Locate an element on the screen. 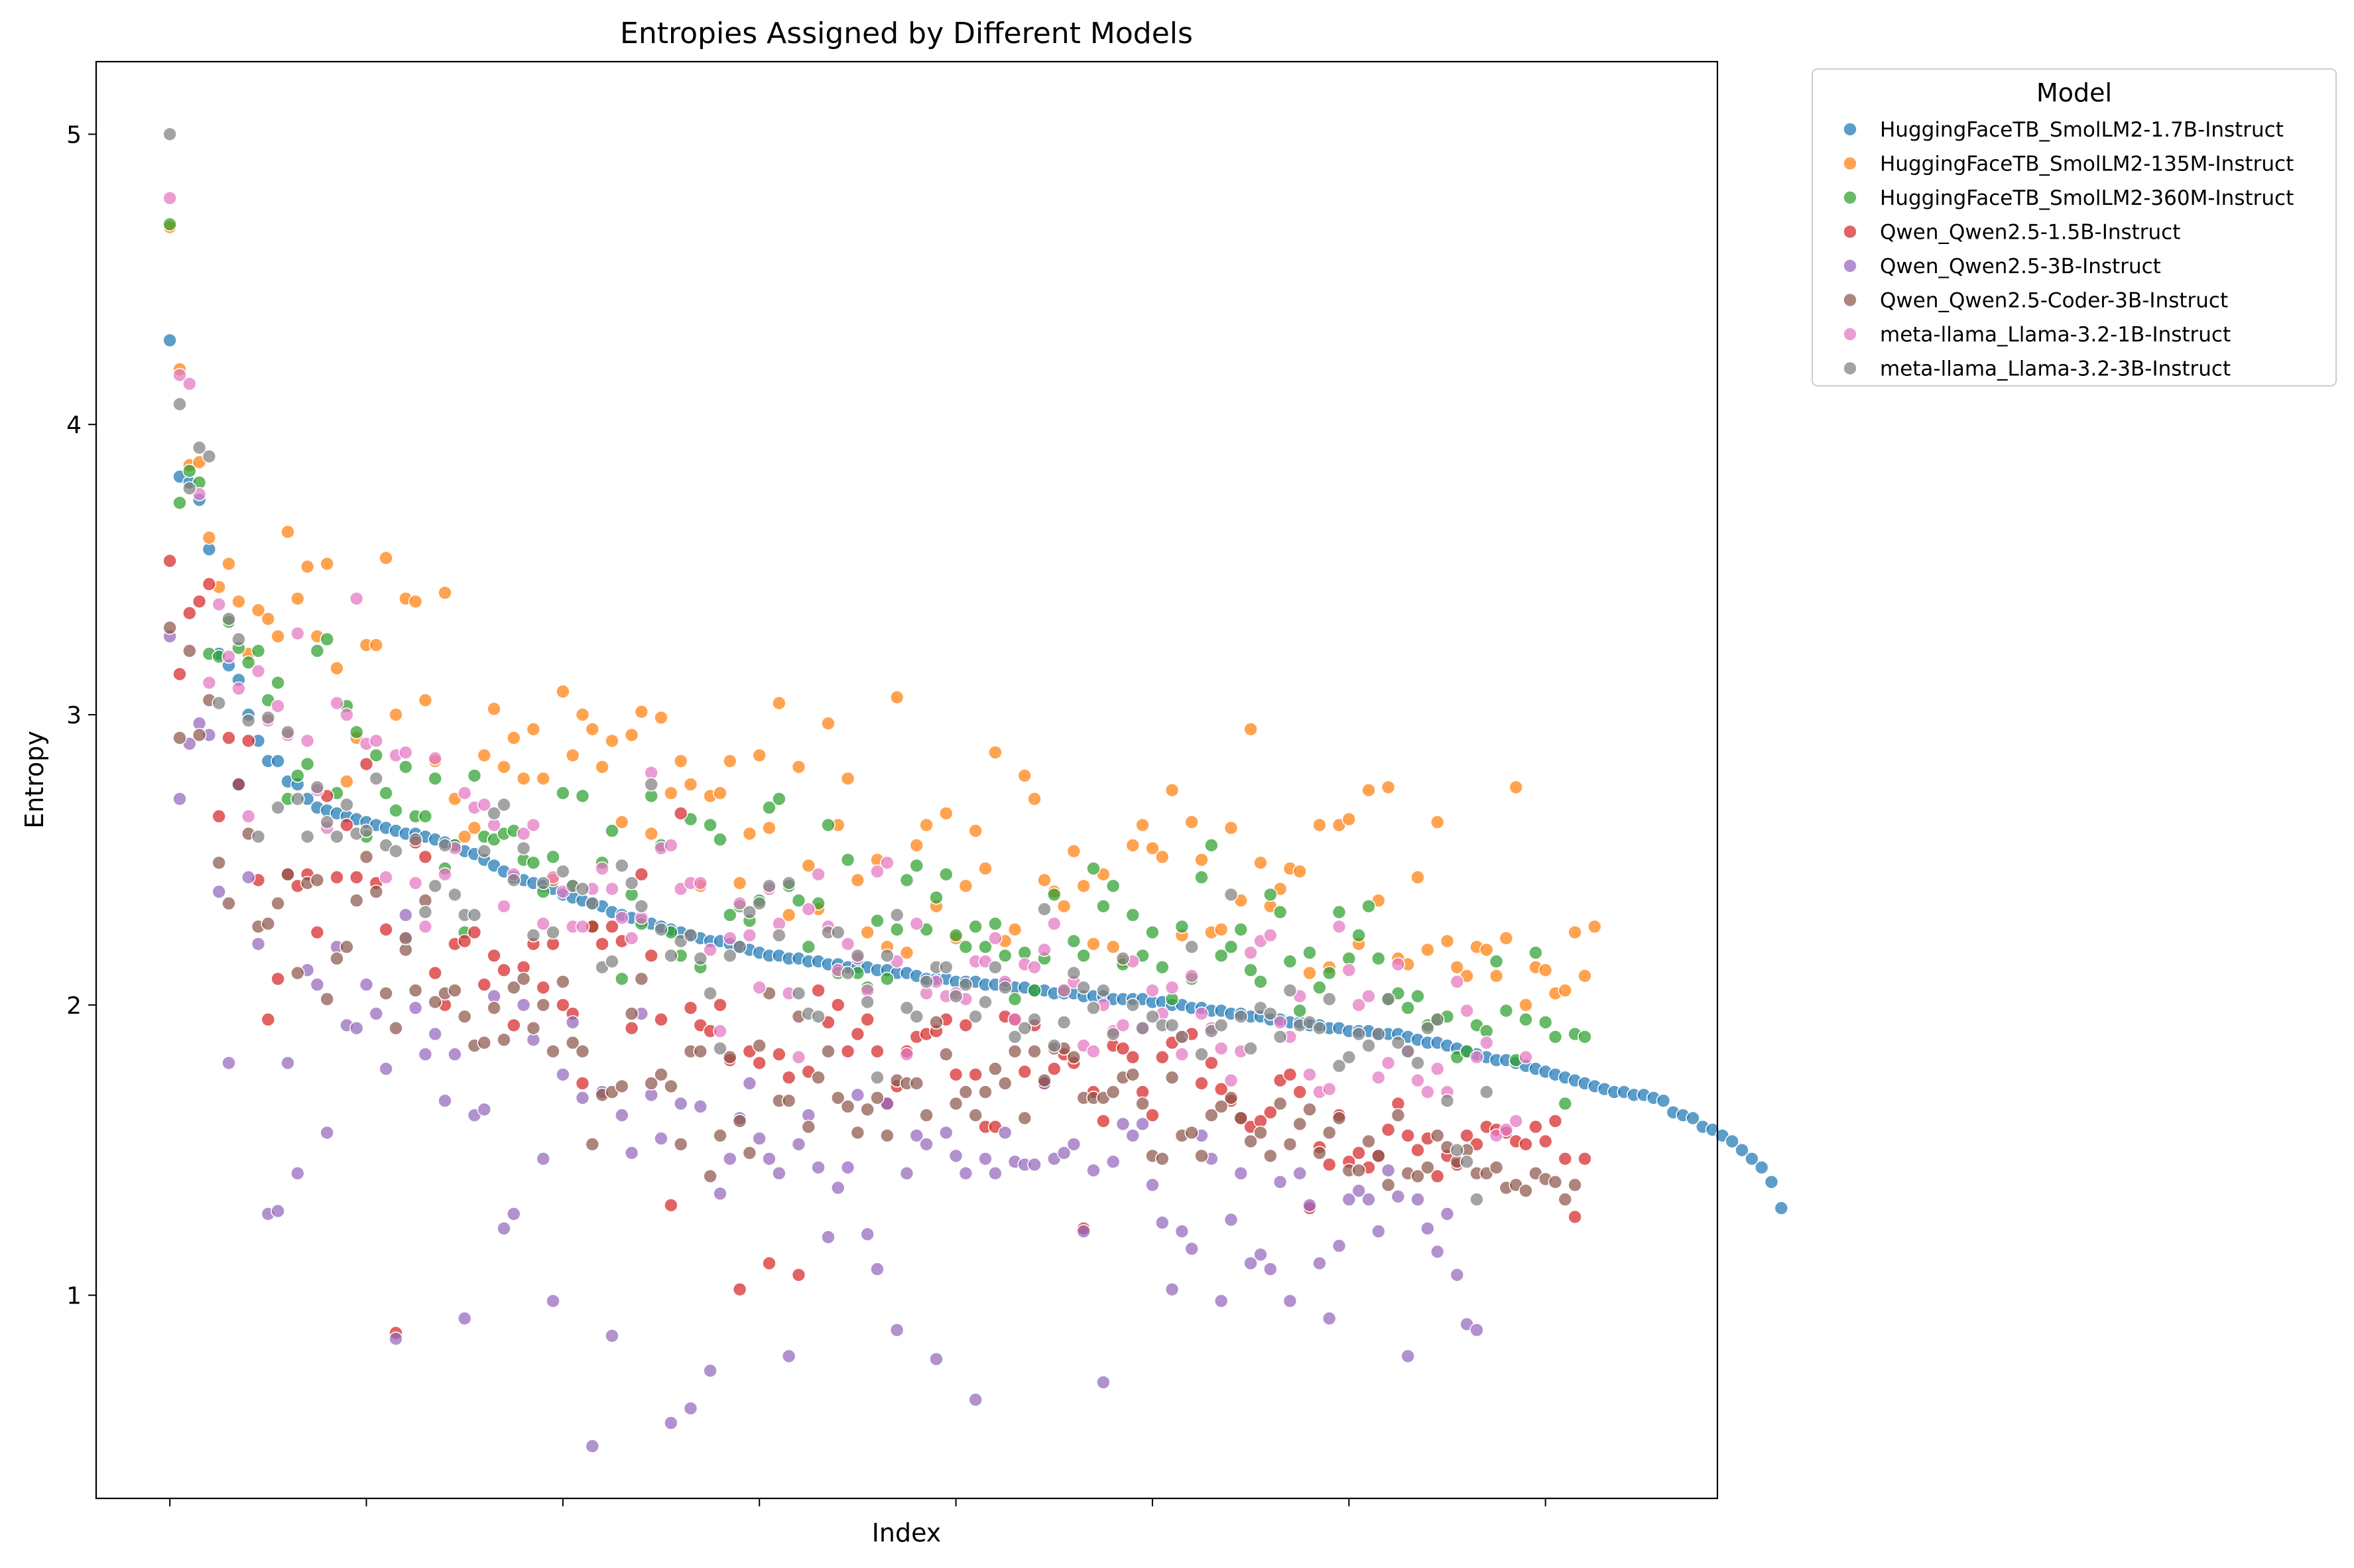 The image size is (2354, 1568). legend-entry: HuggingFaceTB_SmolLM2-360M-Instruct is located at coordinates (2068, 198).